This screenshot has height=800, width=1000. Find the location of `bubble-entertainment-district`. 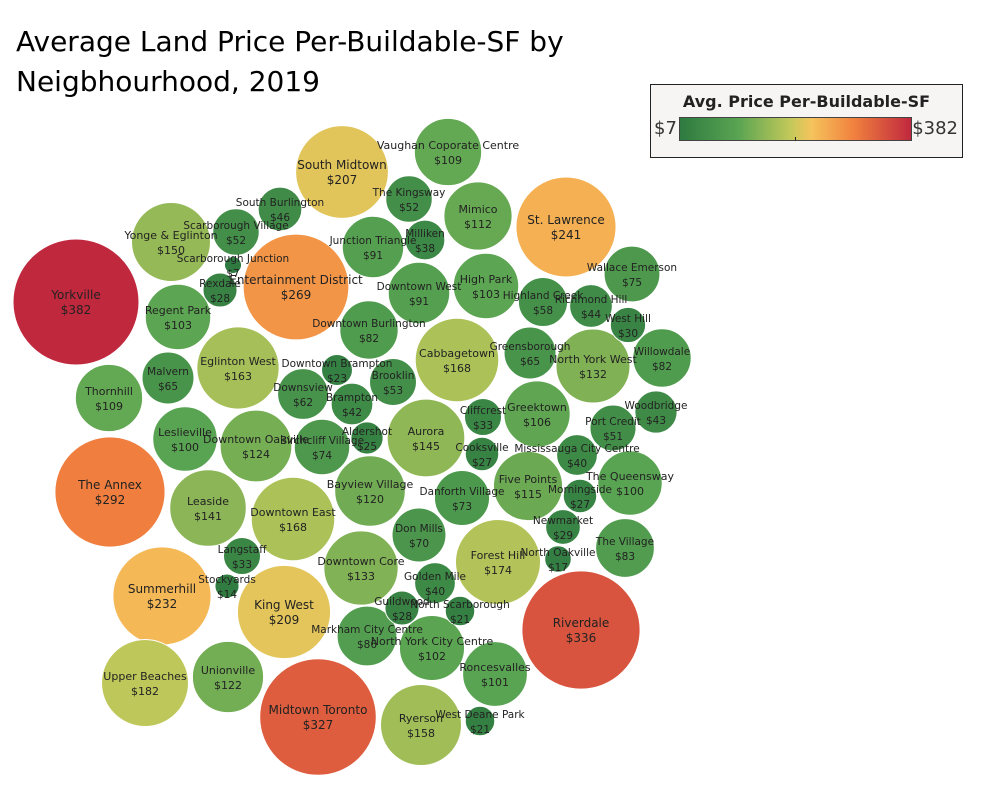

bubble-entertainment-district is located at coordinates (296, 287).